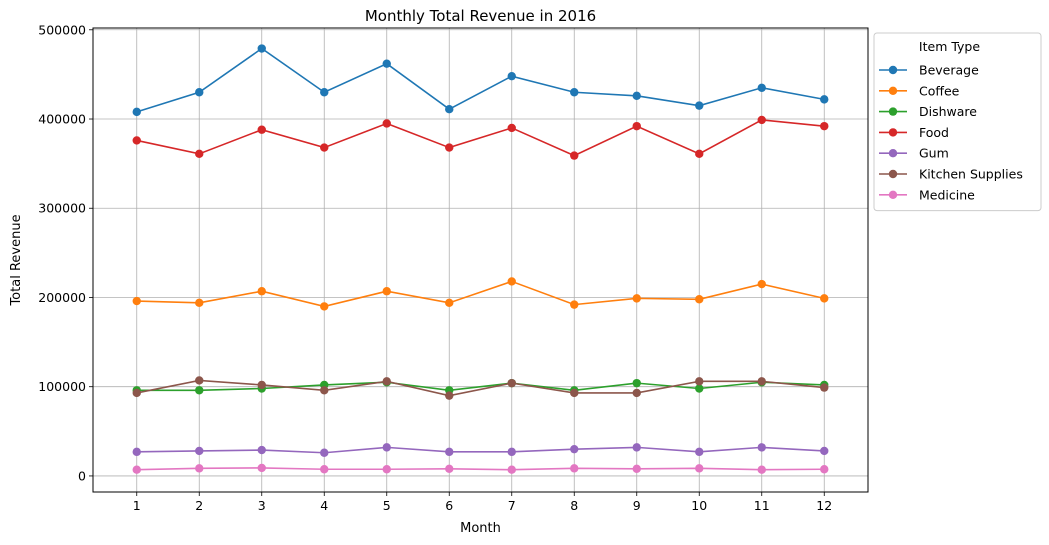  I want to click on legend-item: Kitchen Supplies, so click(951, 174).